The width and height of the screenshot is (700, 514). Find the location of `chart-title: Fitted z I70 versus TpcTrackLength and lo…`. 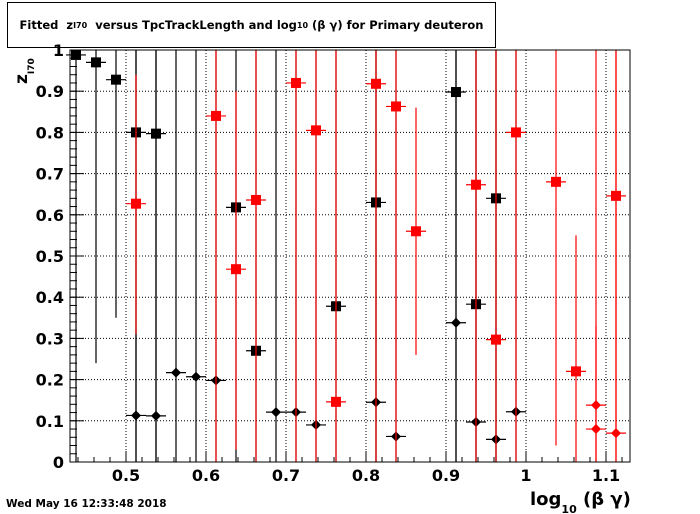

chart-title: Fitted z I70 versus TpcTrackLength and lo… is located at coordinates (251, 25).